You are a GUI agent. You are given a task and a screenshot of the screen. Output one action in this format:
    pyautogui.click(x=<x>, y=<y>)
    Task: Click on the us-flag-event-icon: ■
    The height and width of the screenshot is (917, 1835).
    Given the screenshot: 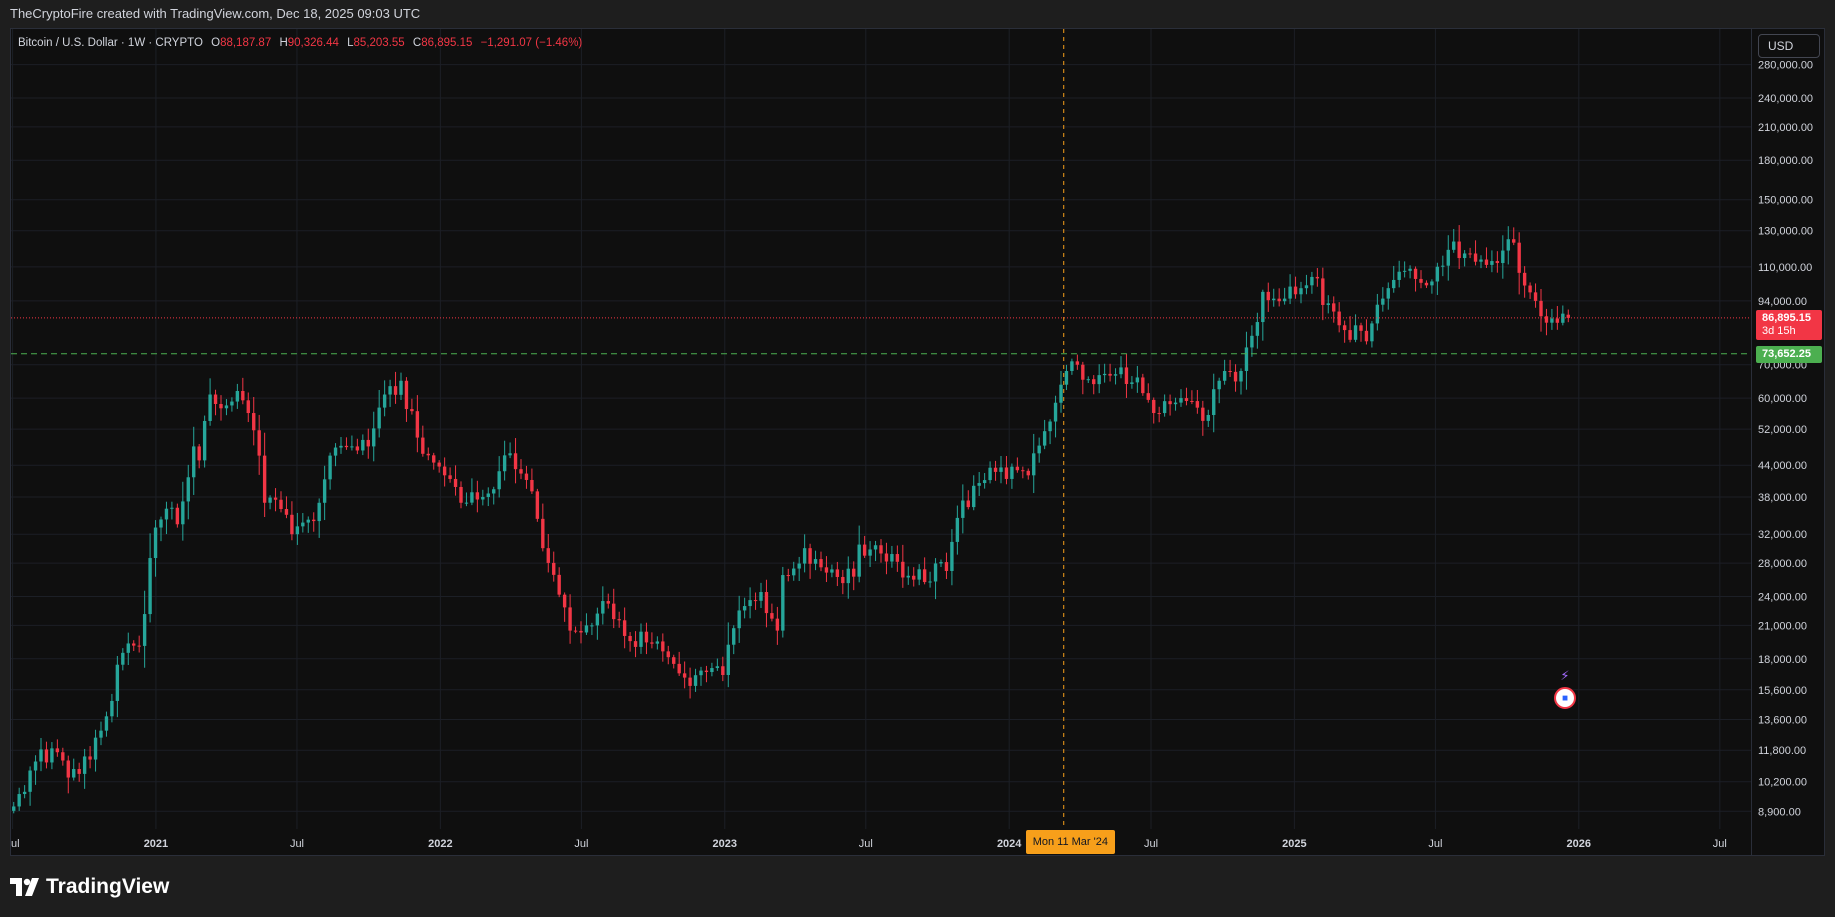 What is the action you would take?
    pyautogui.click(x=1565, y=698)
    